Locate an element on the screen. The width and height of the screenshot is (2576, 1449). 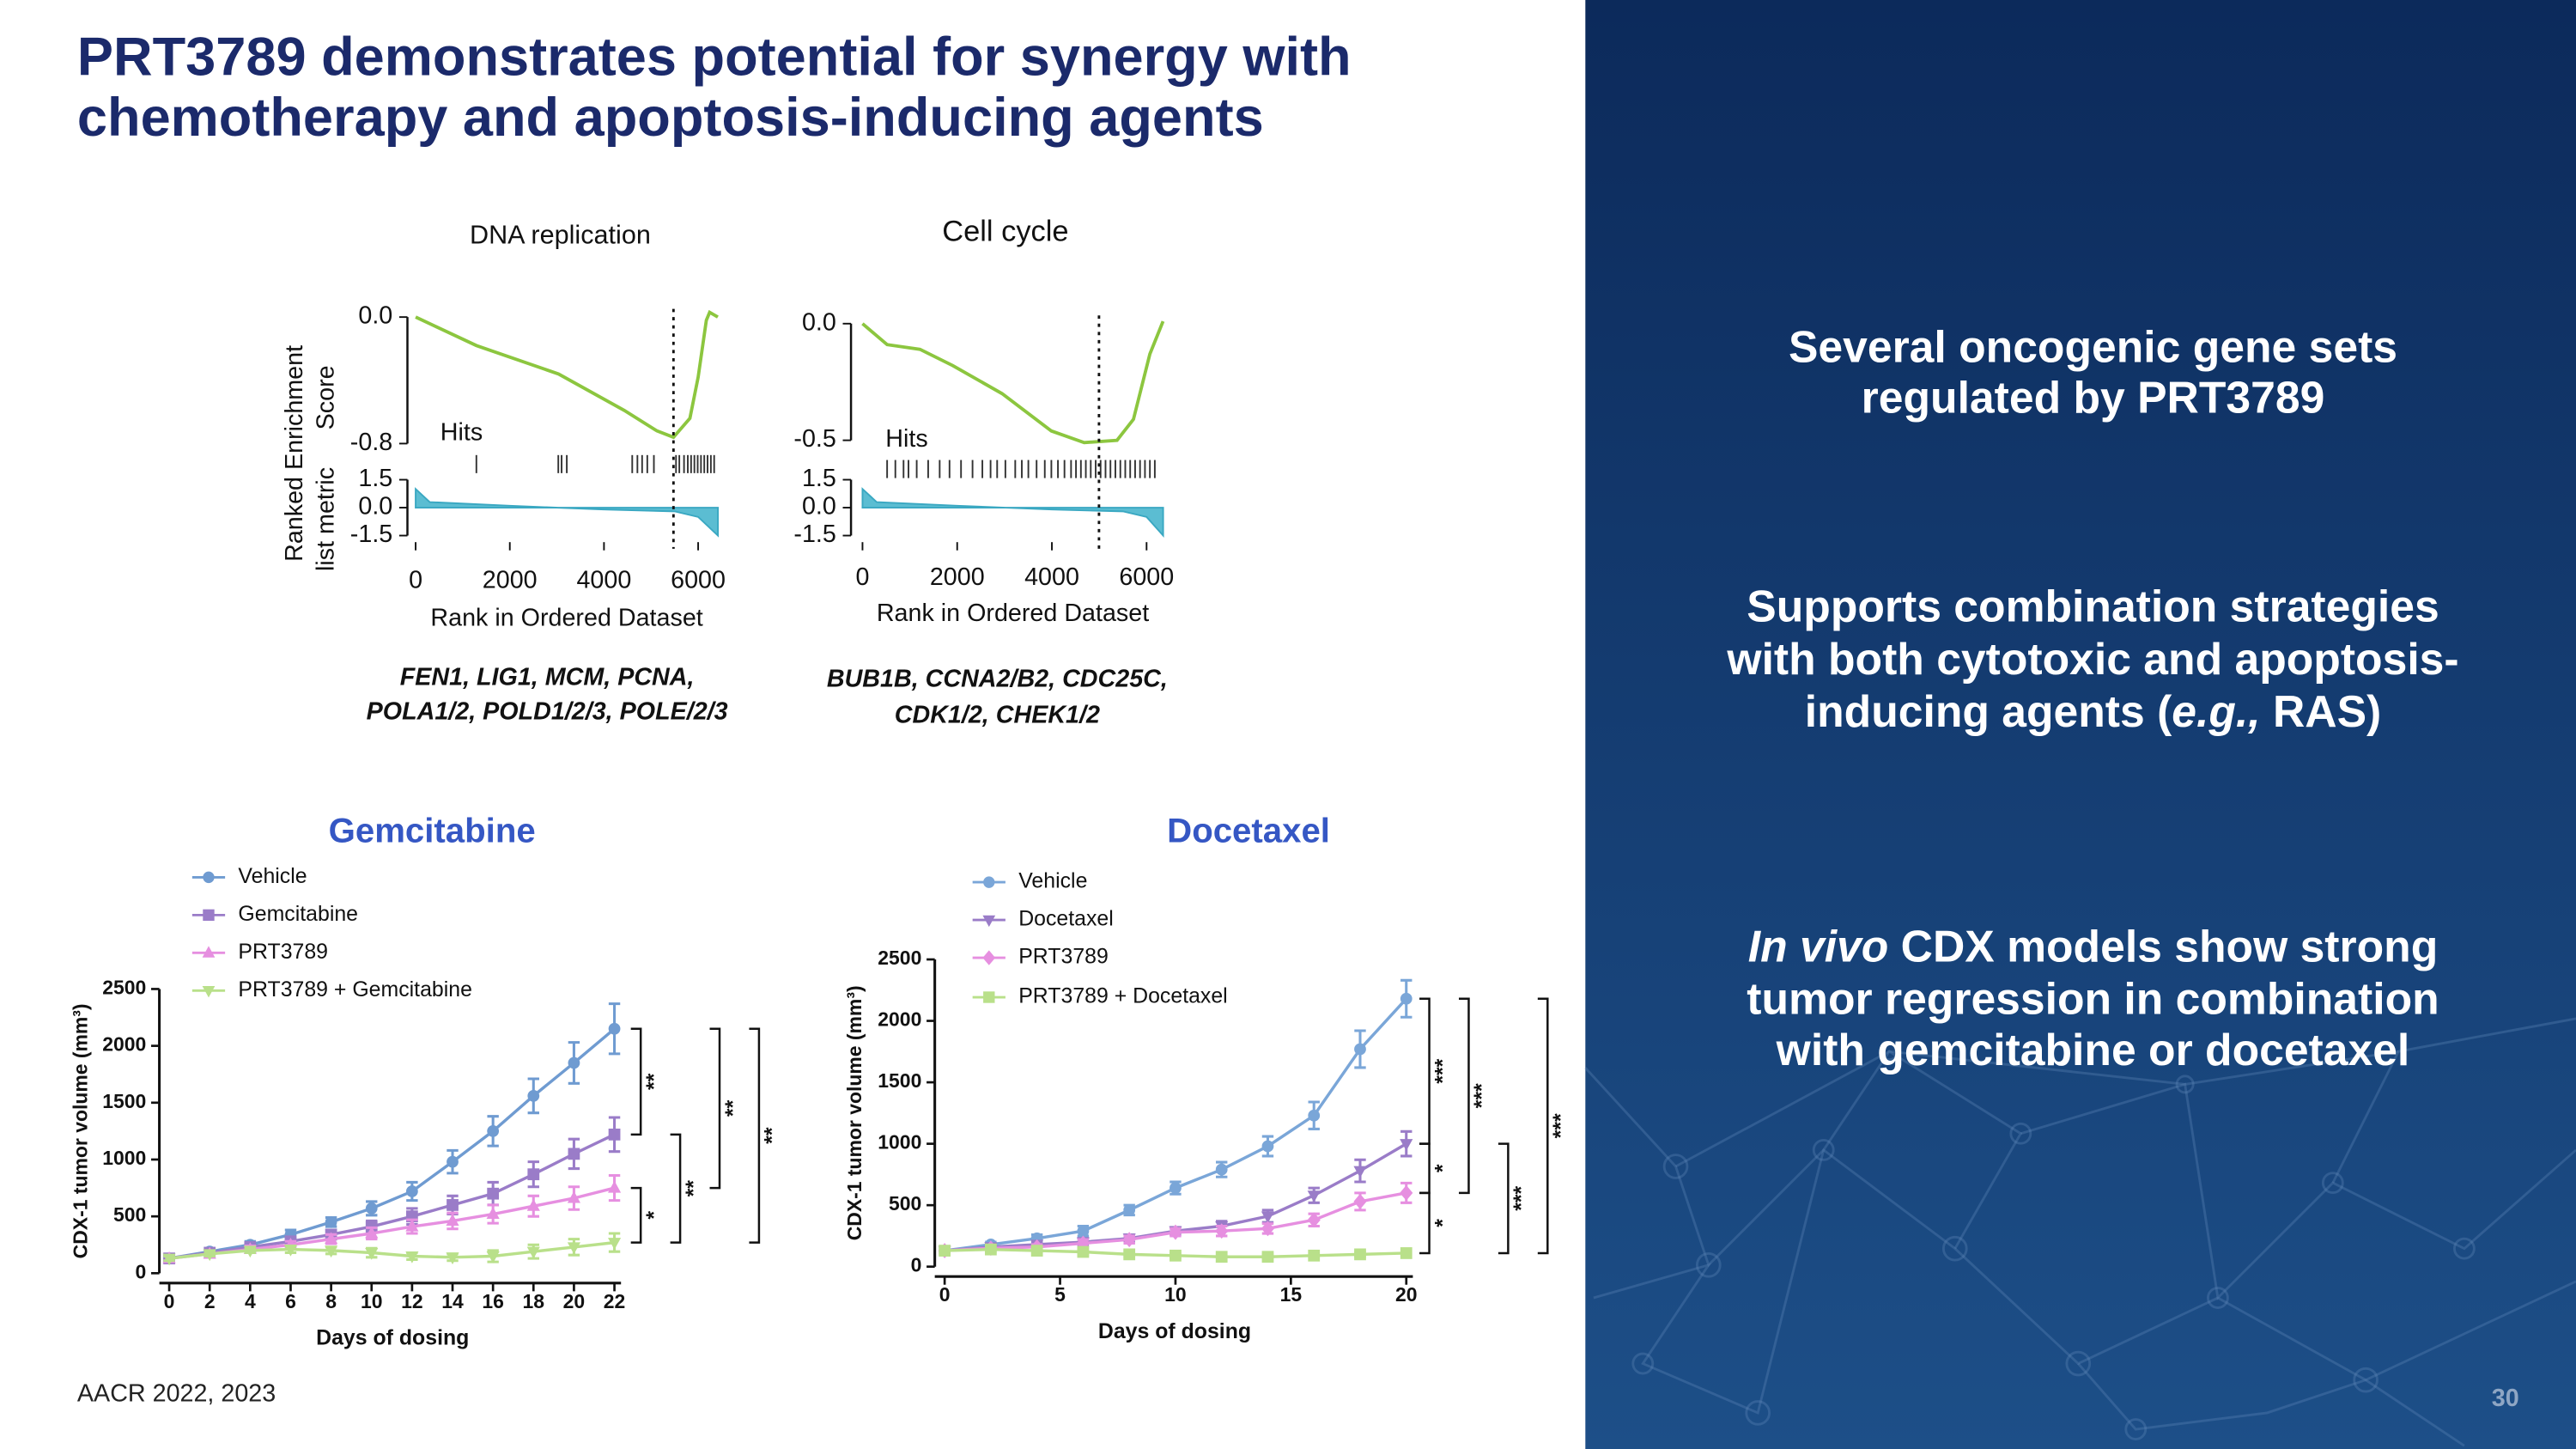
x-tick-label: 6 is located at coordinates (291, 1301).